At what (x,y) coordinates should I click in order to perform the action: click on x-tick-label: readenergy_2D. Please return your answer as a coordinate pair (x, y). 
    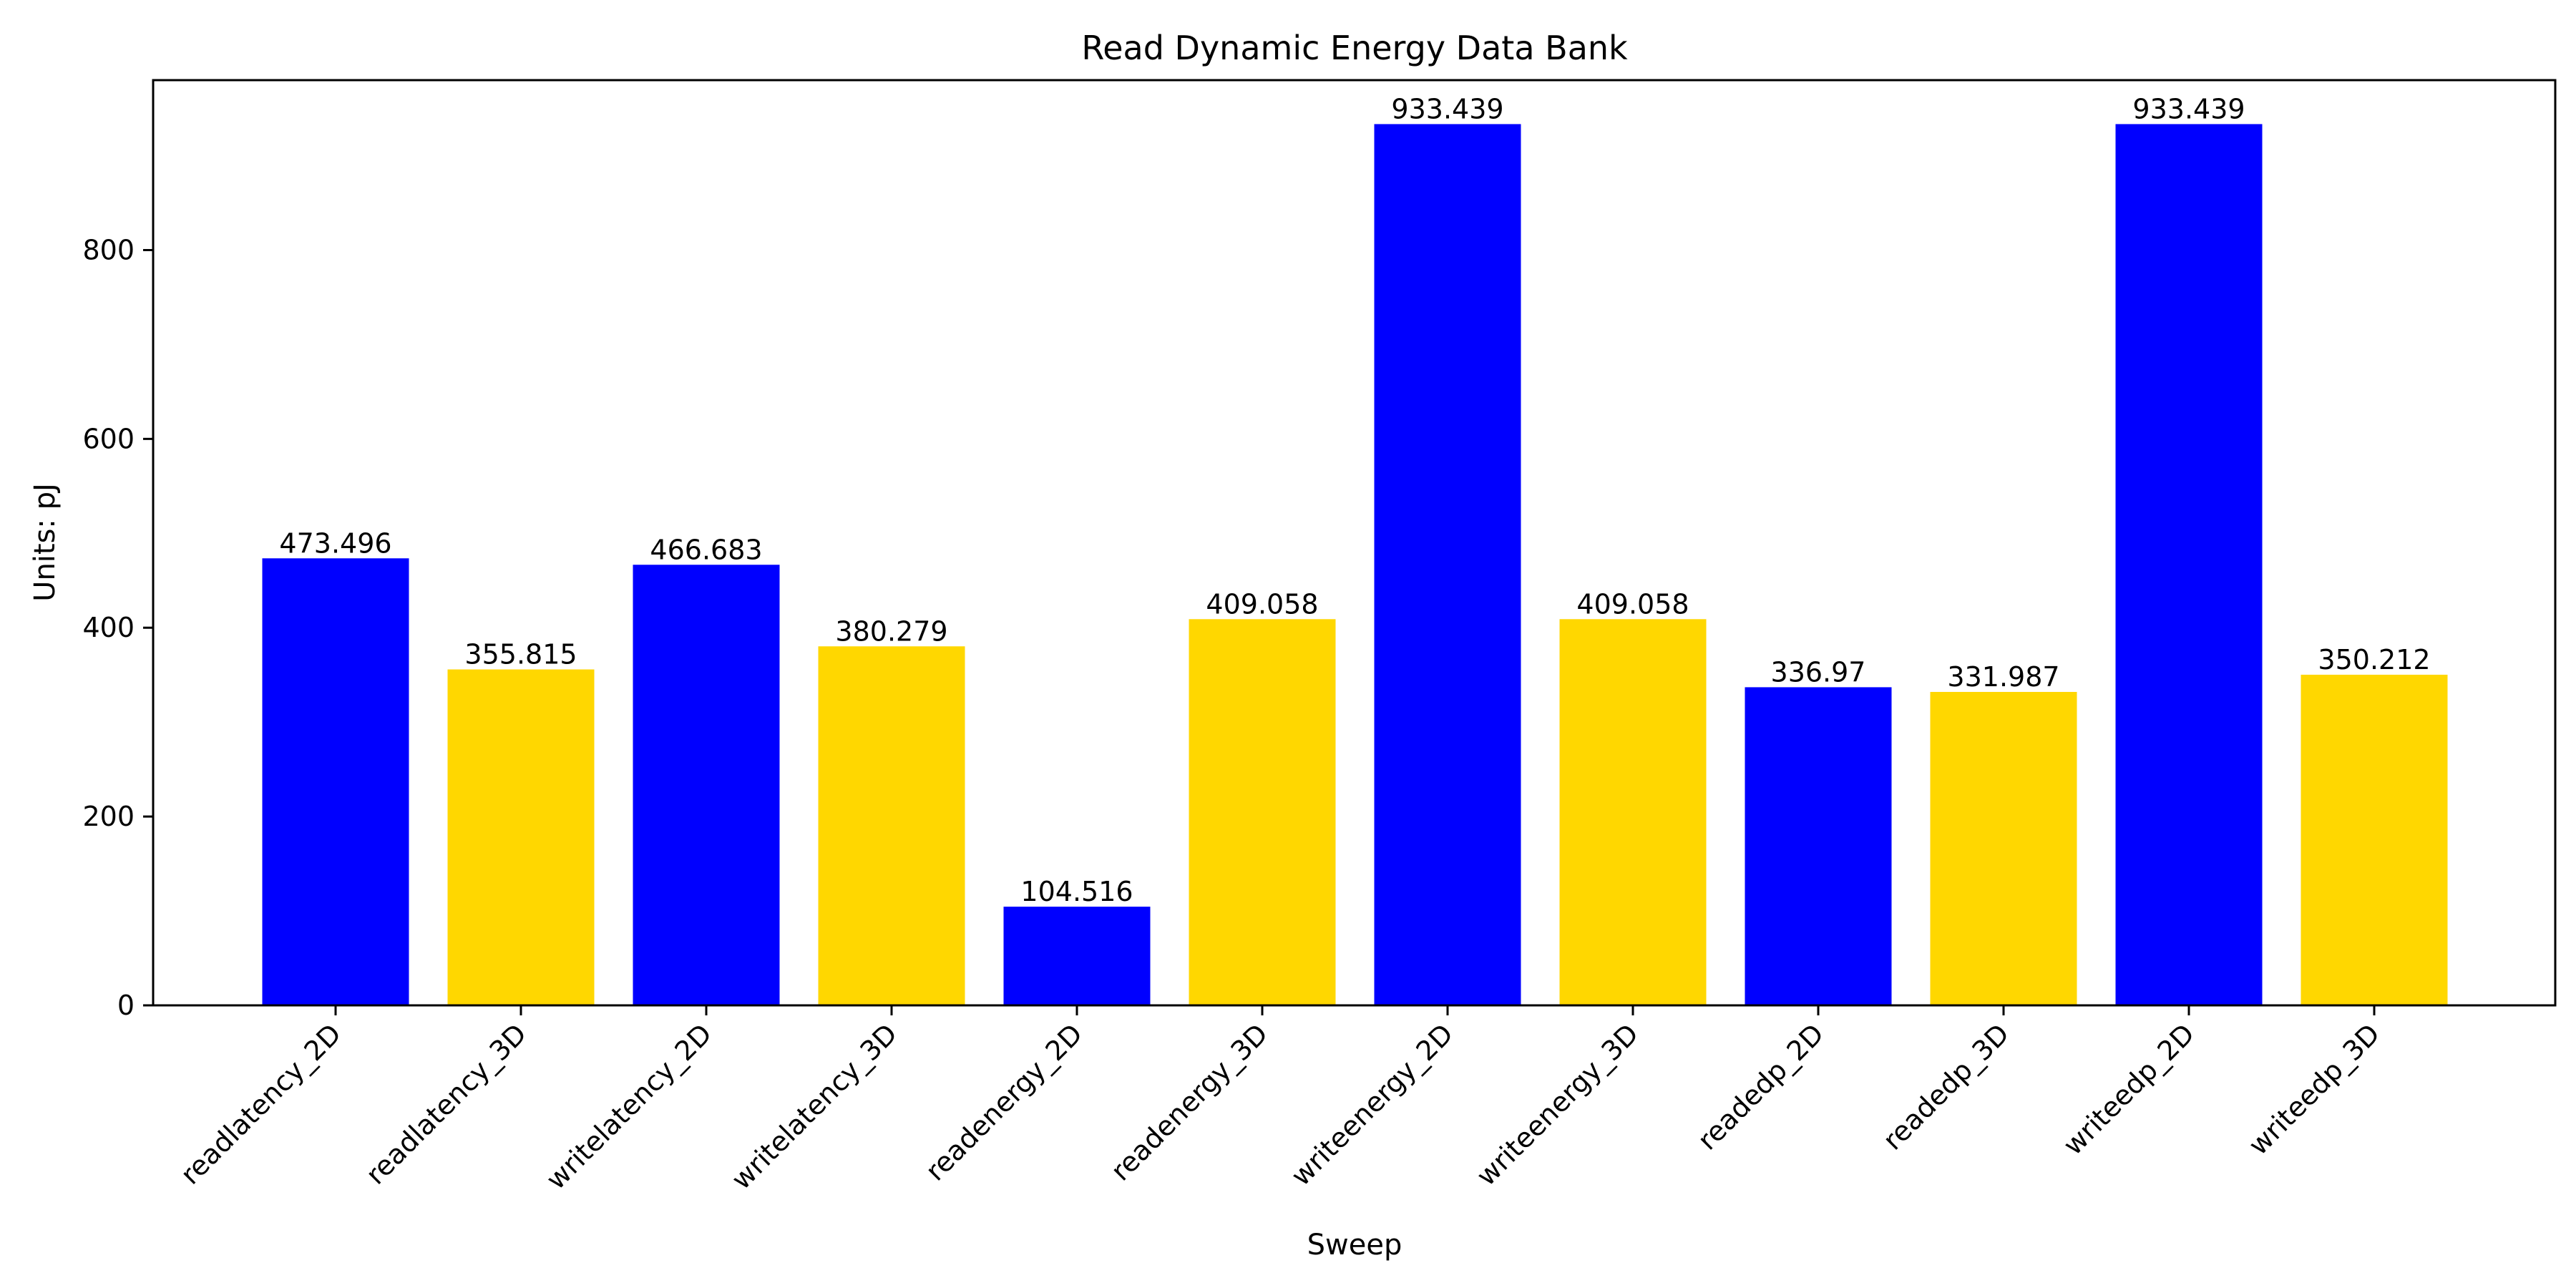
    Looking at the image, I should click on (1003, 1102).